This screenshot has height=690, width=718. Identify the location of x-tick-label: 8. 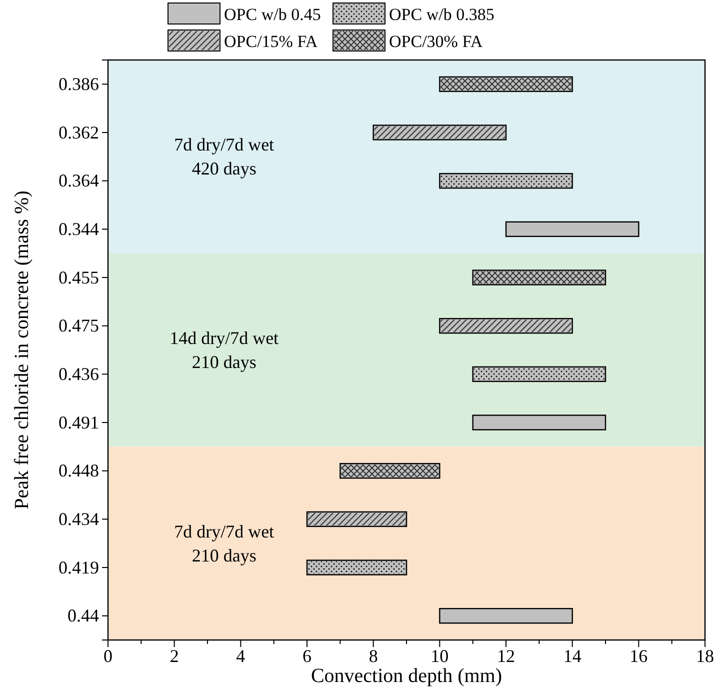
(373, 656).